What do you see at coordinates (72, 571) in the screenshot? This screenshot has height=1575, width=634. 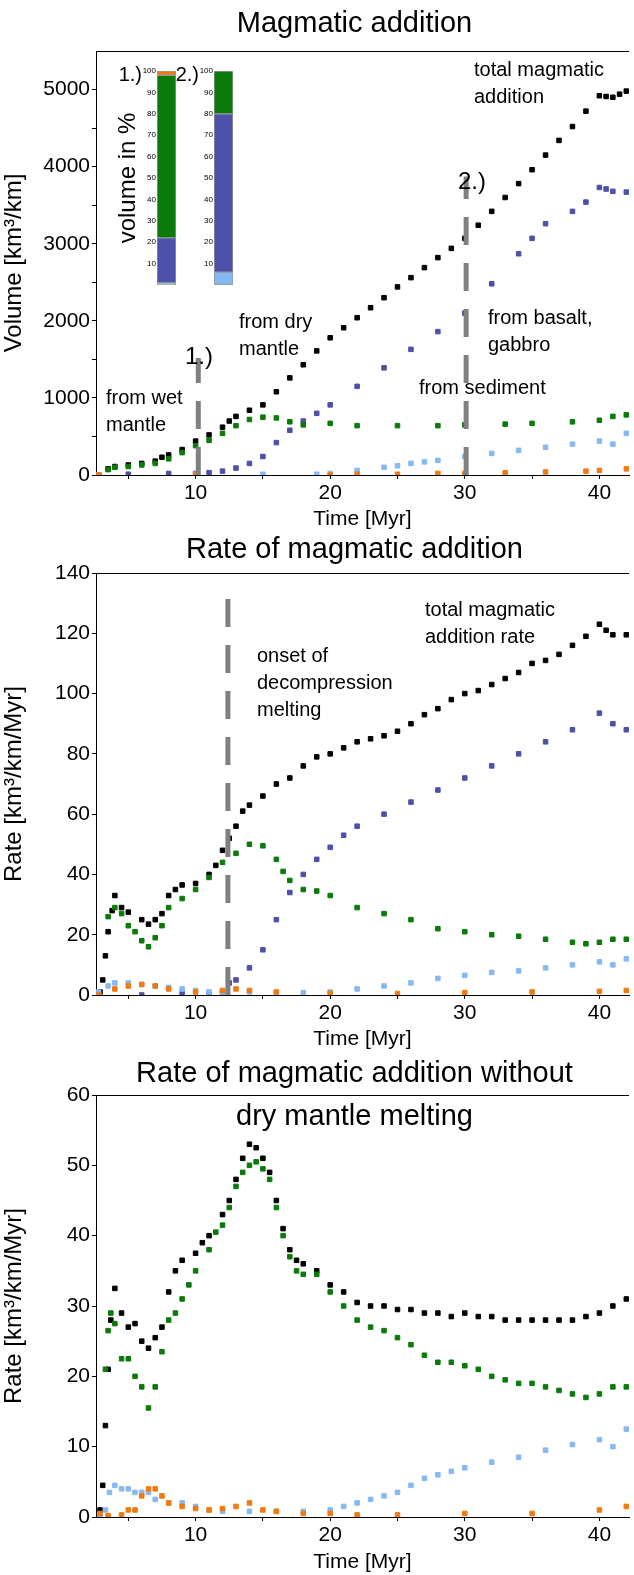 I see `y-tick-label: 140` at bounding box center [72, 571].